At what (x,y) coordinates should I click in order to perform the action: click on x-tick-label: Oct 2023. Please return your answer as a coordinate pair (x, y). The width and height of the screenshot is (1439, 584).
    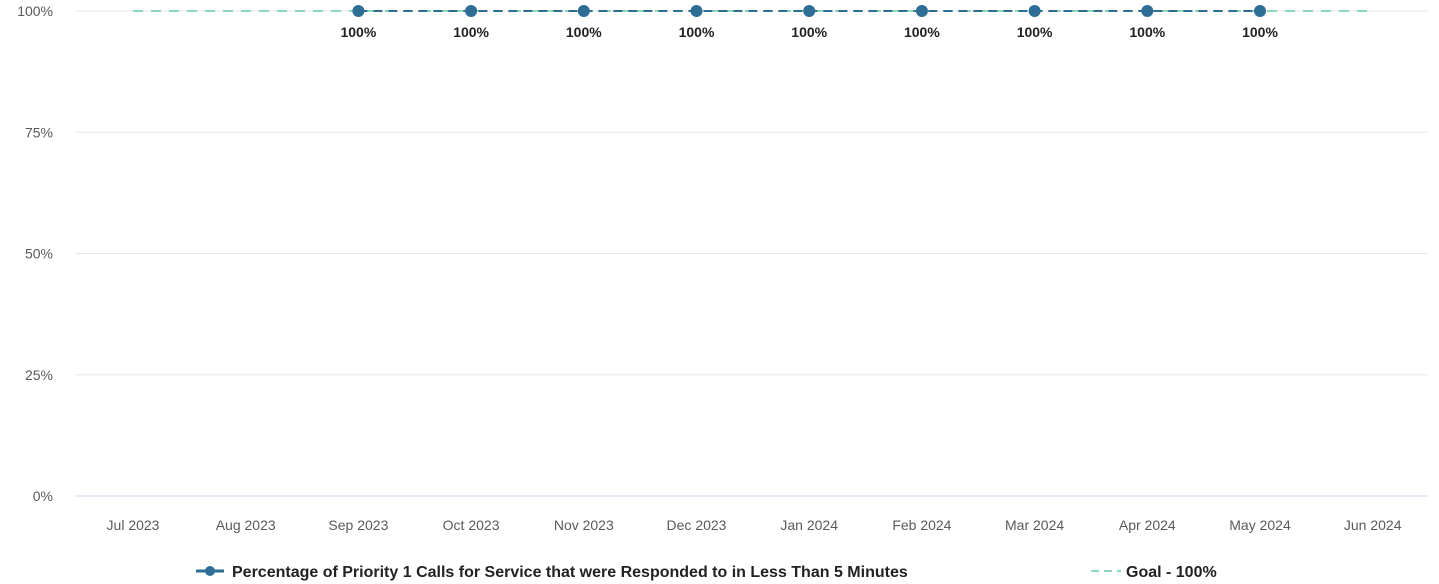
    Looking at the image, I should click on (471, 525).